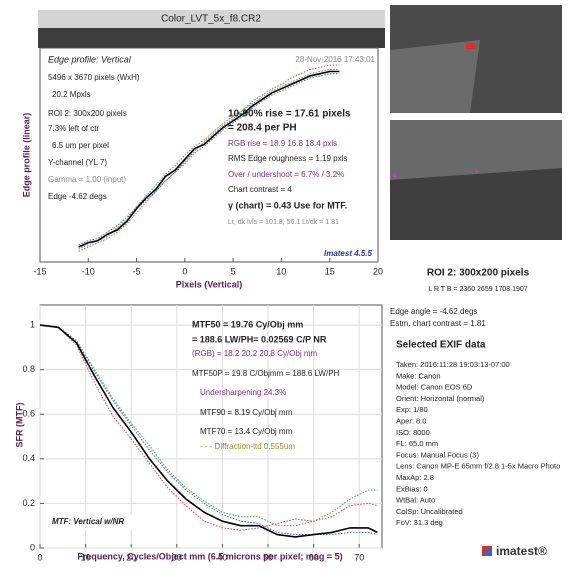 Image resolution: width=574 pixels, height=574 pixels. What do you see at coordinates (243, 392) in the screenshot?
I see `annotation: Undersharpening 24.3%` at bounding box center [243, 392].